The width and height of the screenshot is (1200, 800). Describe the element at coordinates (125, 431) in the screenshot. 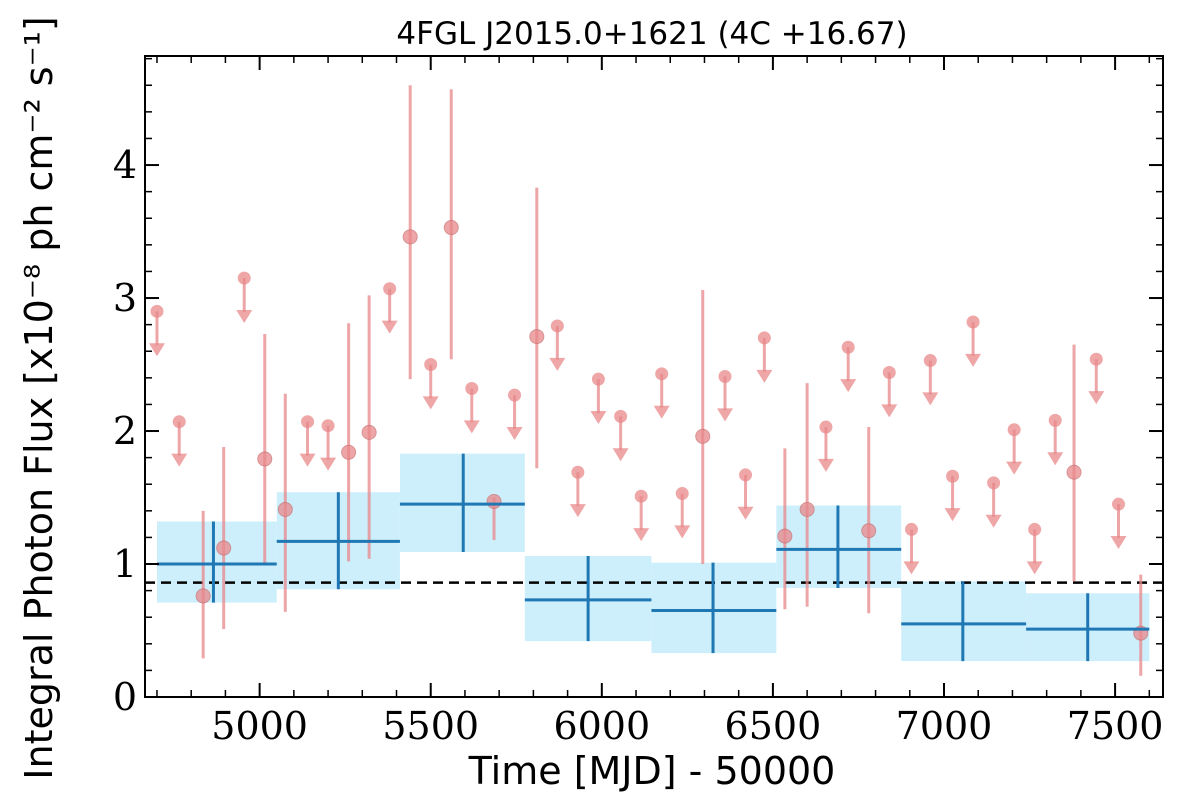

I see `y-tick-label: 2` at that location.